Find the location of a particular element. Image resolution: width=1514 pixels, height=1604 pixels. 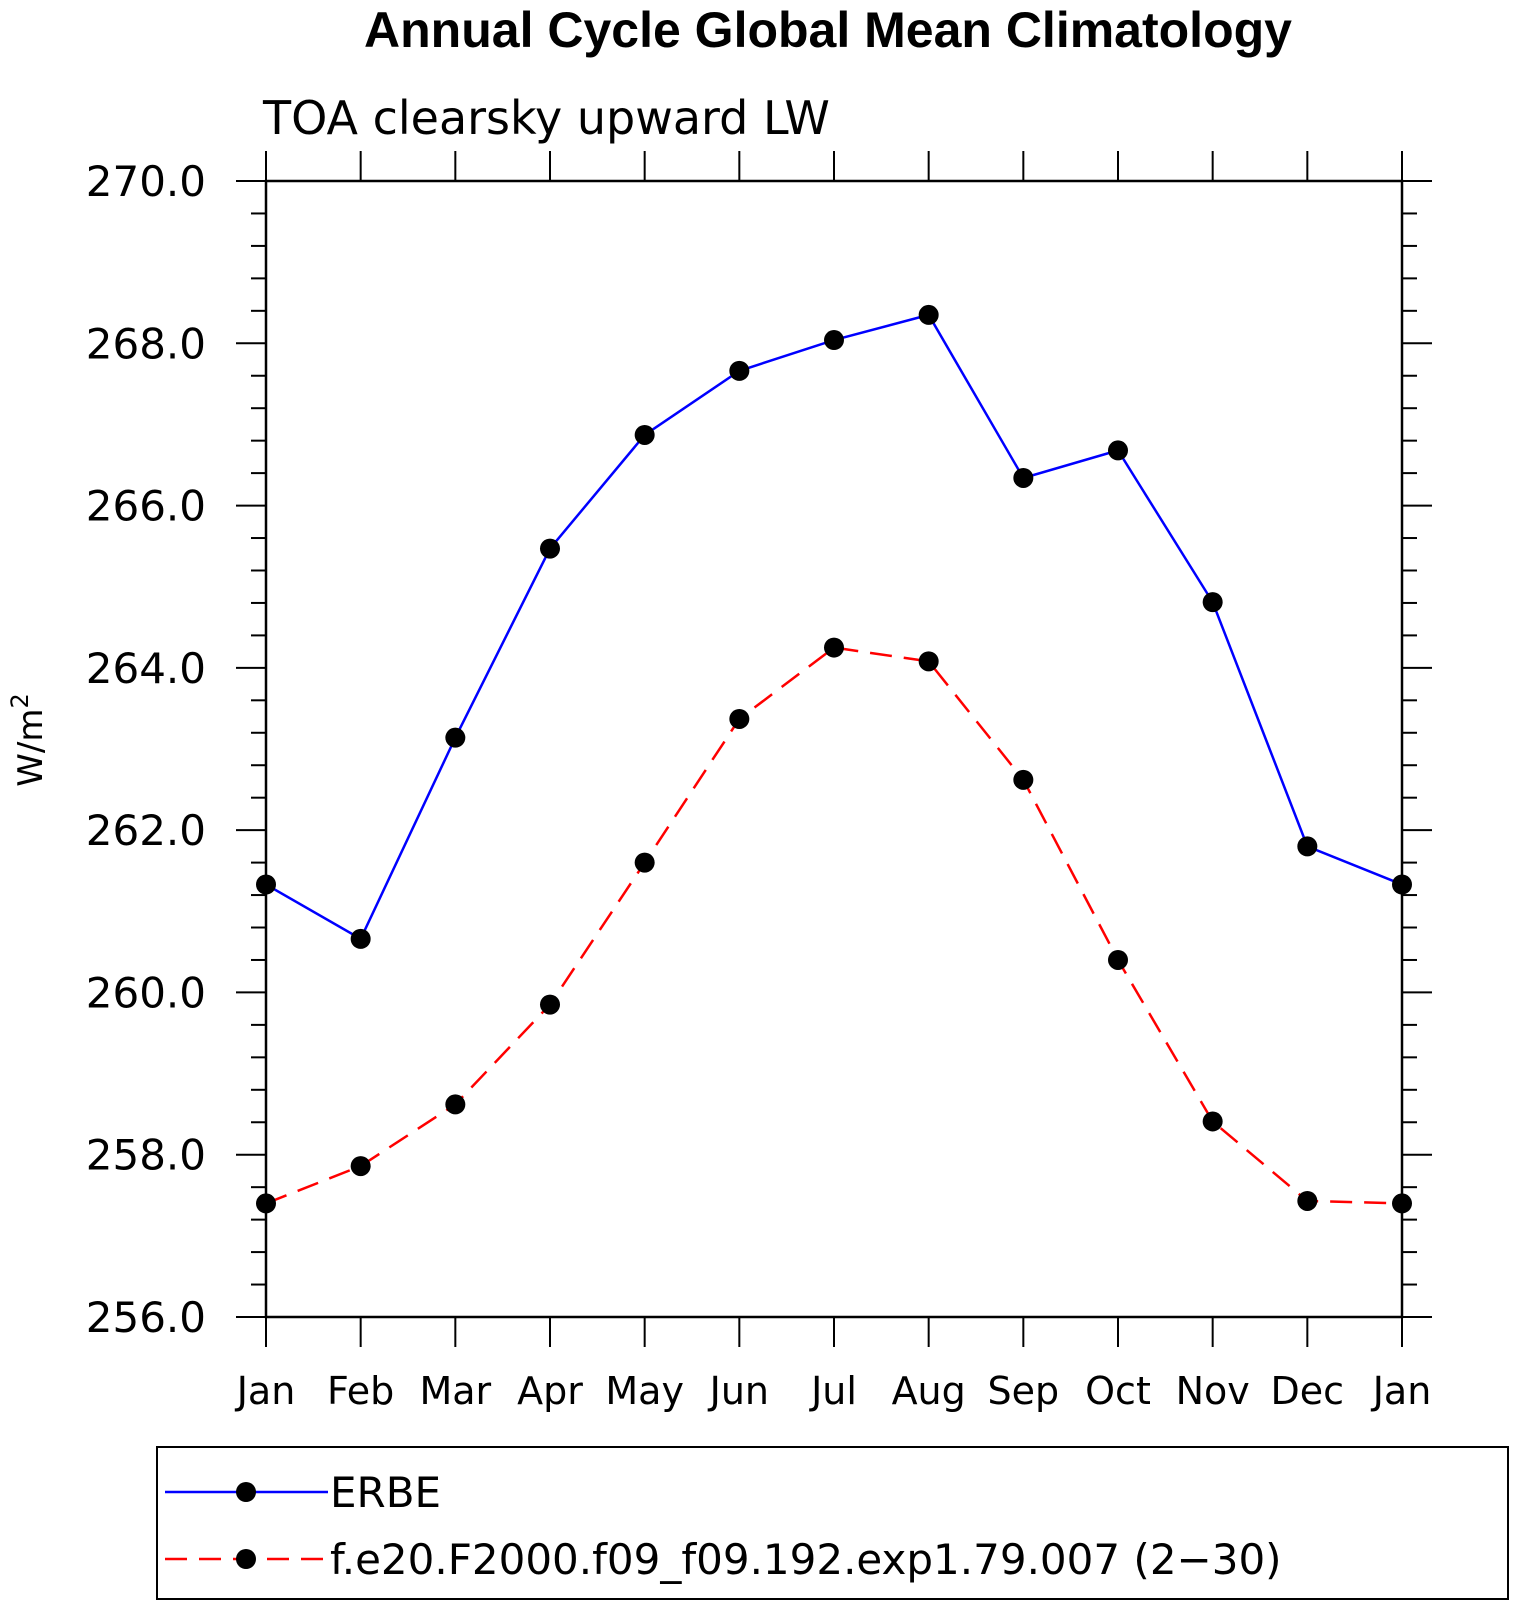

chart-title: Annual Cycle Global Mean Climatology is located at coordinates (828, 30).